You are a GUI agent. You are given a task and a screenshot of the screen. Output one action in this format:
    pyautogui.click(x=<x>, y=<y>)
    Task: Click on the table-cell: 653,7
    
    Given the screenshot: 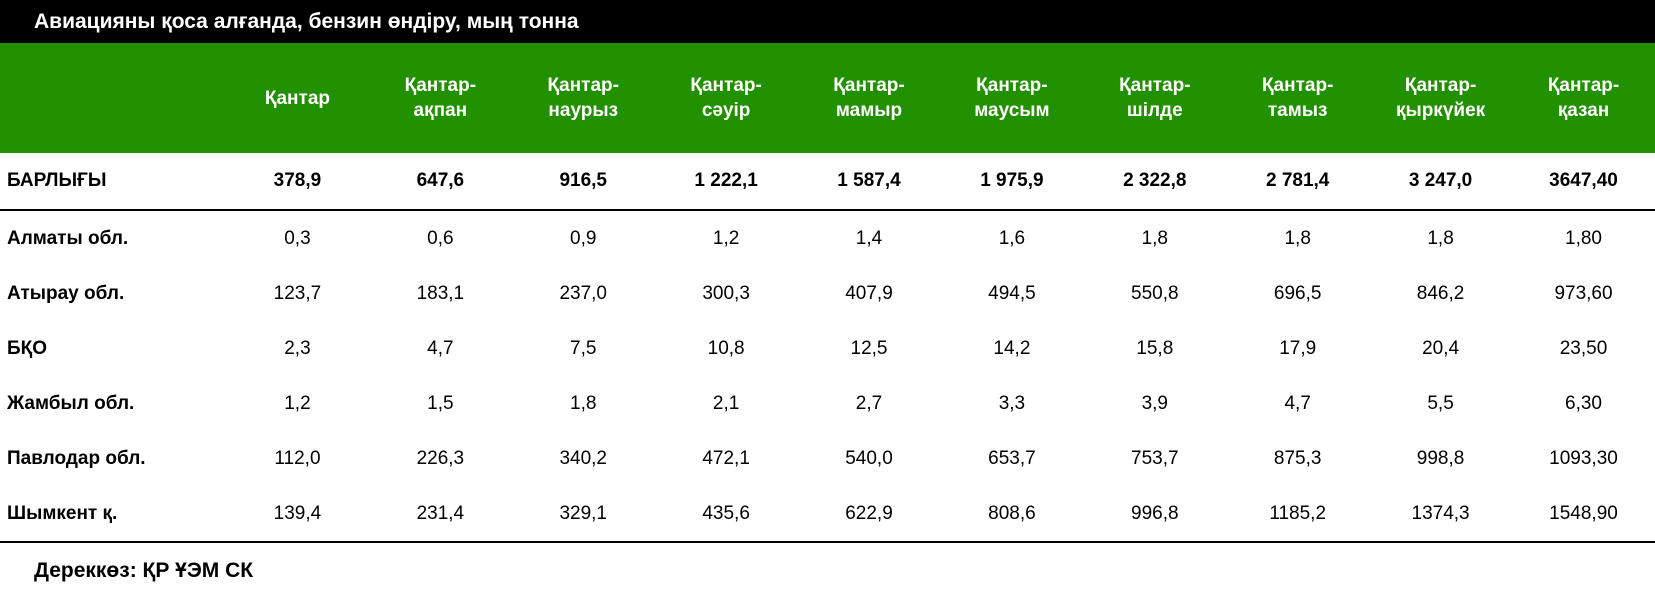 What is the action you would take?
    pyautogui.click(x=1012, y=458)
    